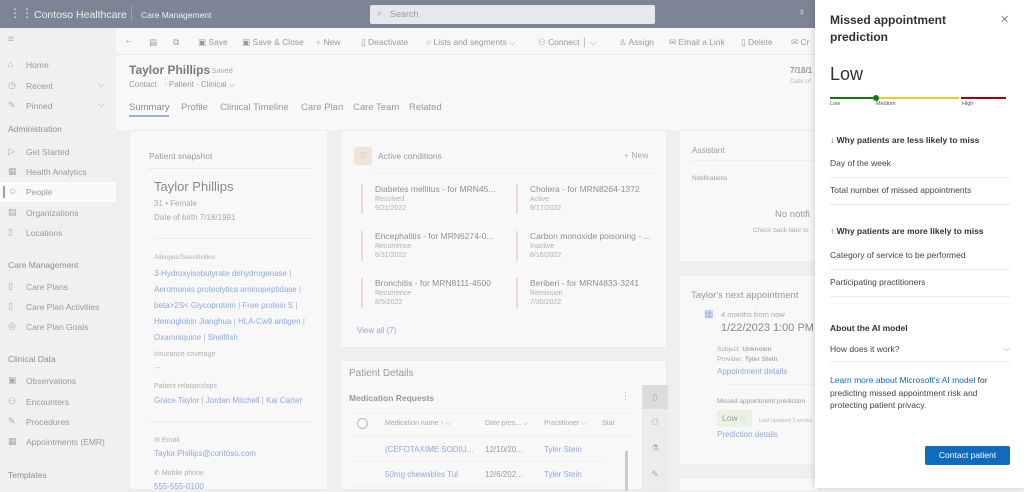 Image resolution: width=1024 pixels, height=492 pixels. I want to click on contact-patient-button: Contact patient, so click(967, 455).